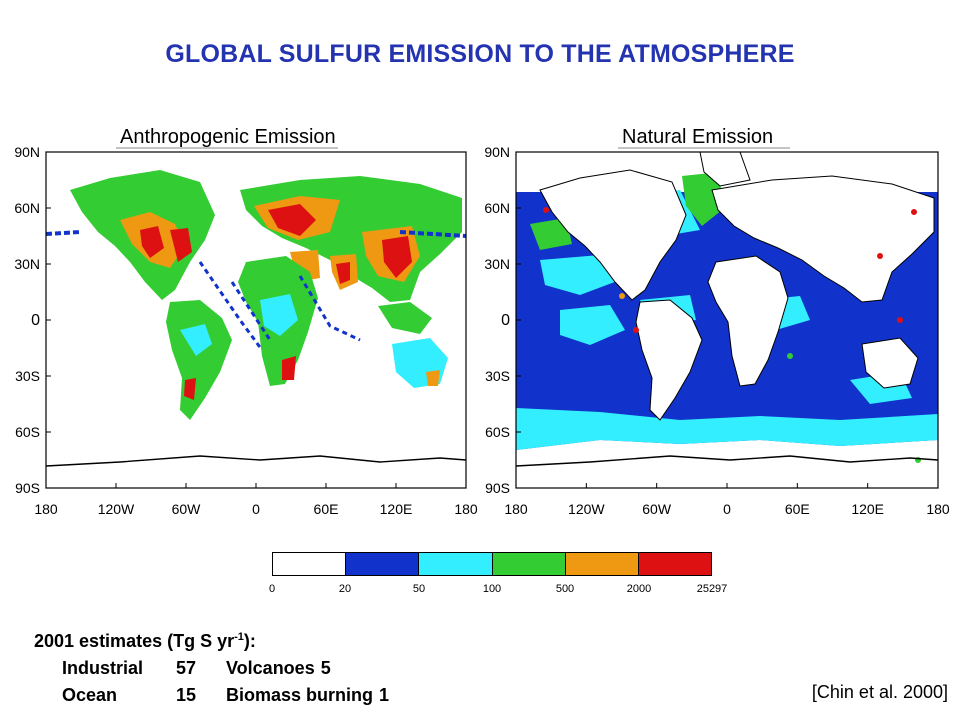 The height and width of the screenshot is (720, 960). Describe the element at coordinates (492, 589) in the screenshot. I see `colorbar-label: 100` at that location.